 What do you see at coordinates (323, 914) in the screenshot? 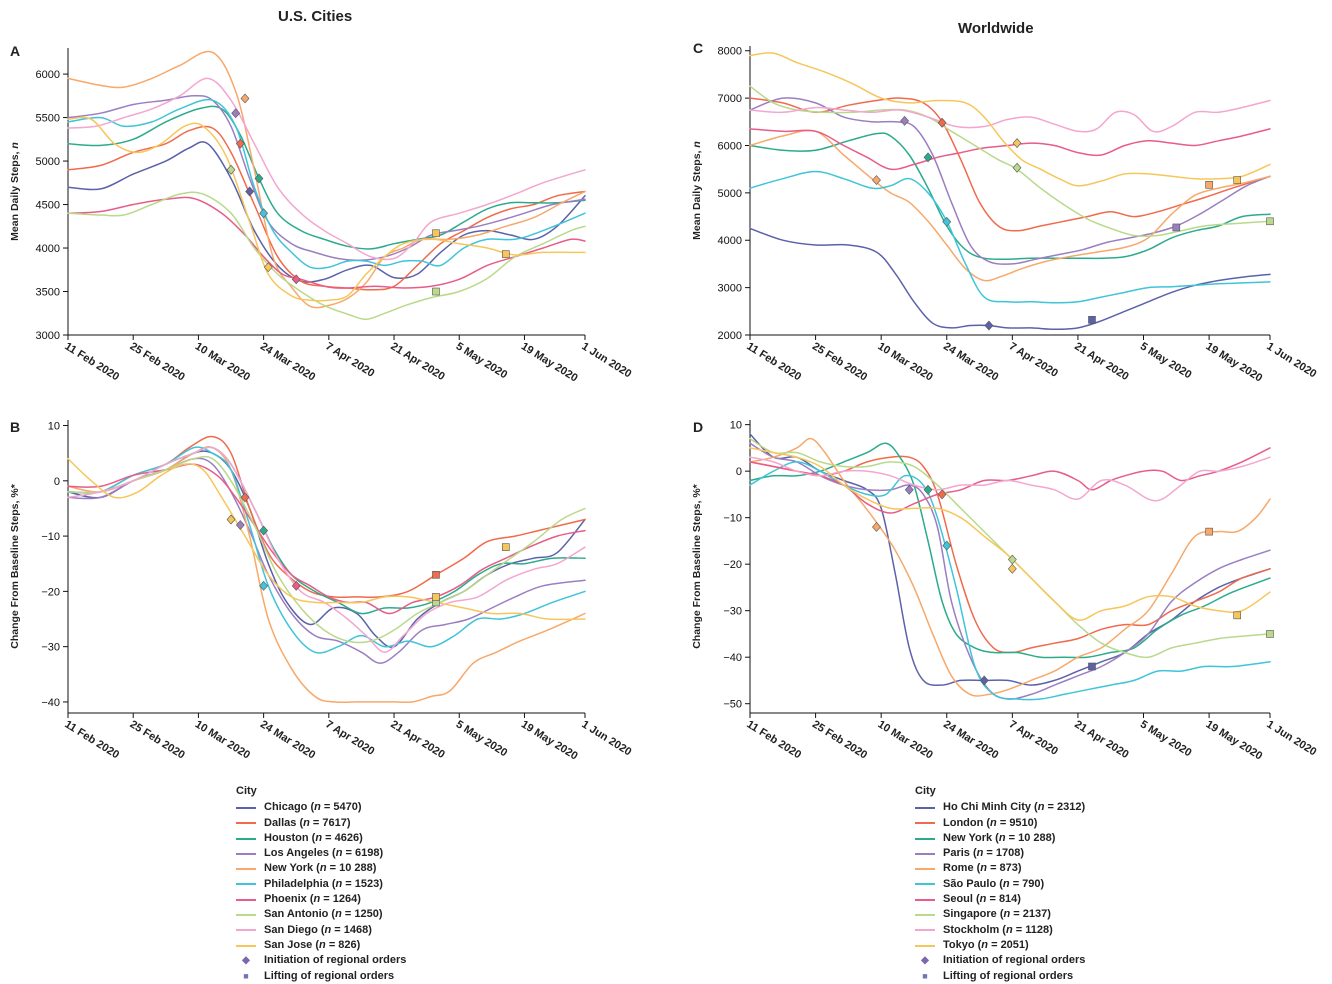
I see `legend-label: San Antonio (n = 1250)` at bounding box center [323, 914].